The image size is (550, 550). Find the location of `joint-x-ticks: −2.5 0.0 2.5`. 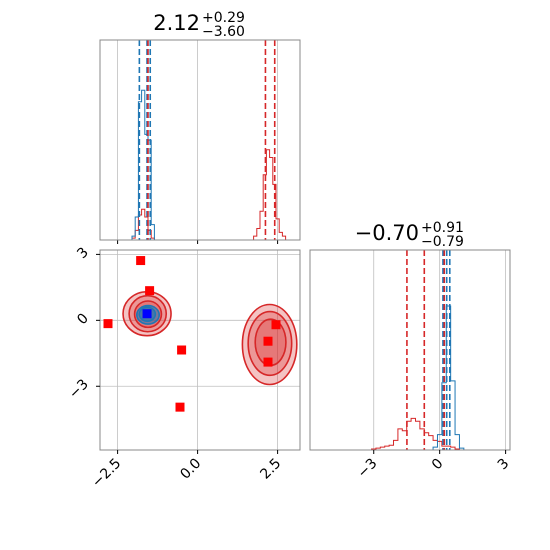

joint-x-ticks: −2.5 0.0 2.5 is located at coordinates (186, 470).